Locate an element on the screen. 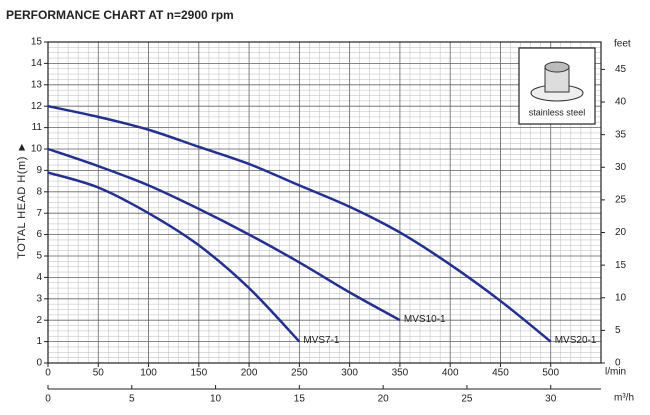 Image resolution: width=650 pixels, height=415 pixels. x-tick-label: 500 is located at coordinates (550, 373).